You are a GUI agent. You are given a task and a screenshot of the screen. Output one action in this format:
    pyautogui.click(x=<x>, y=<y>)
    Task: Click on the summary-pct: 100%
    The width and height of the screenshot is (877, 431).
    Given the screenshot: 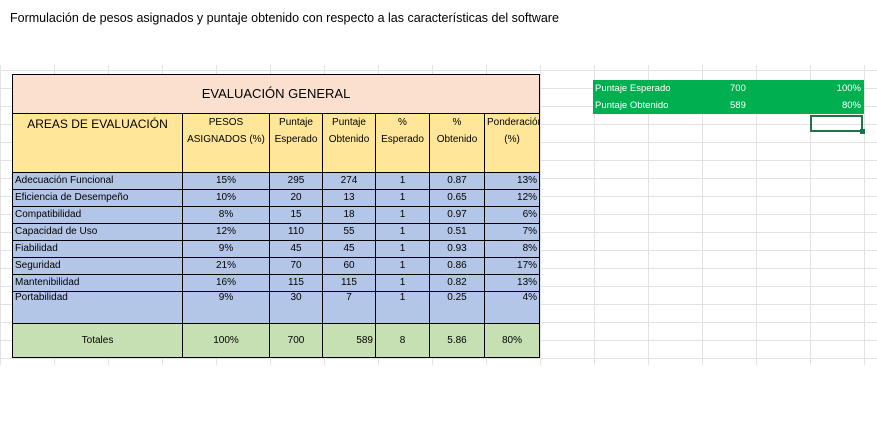 What is the action you would take?
    pyautogui.click(x=848, y=88)
    